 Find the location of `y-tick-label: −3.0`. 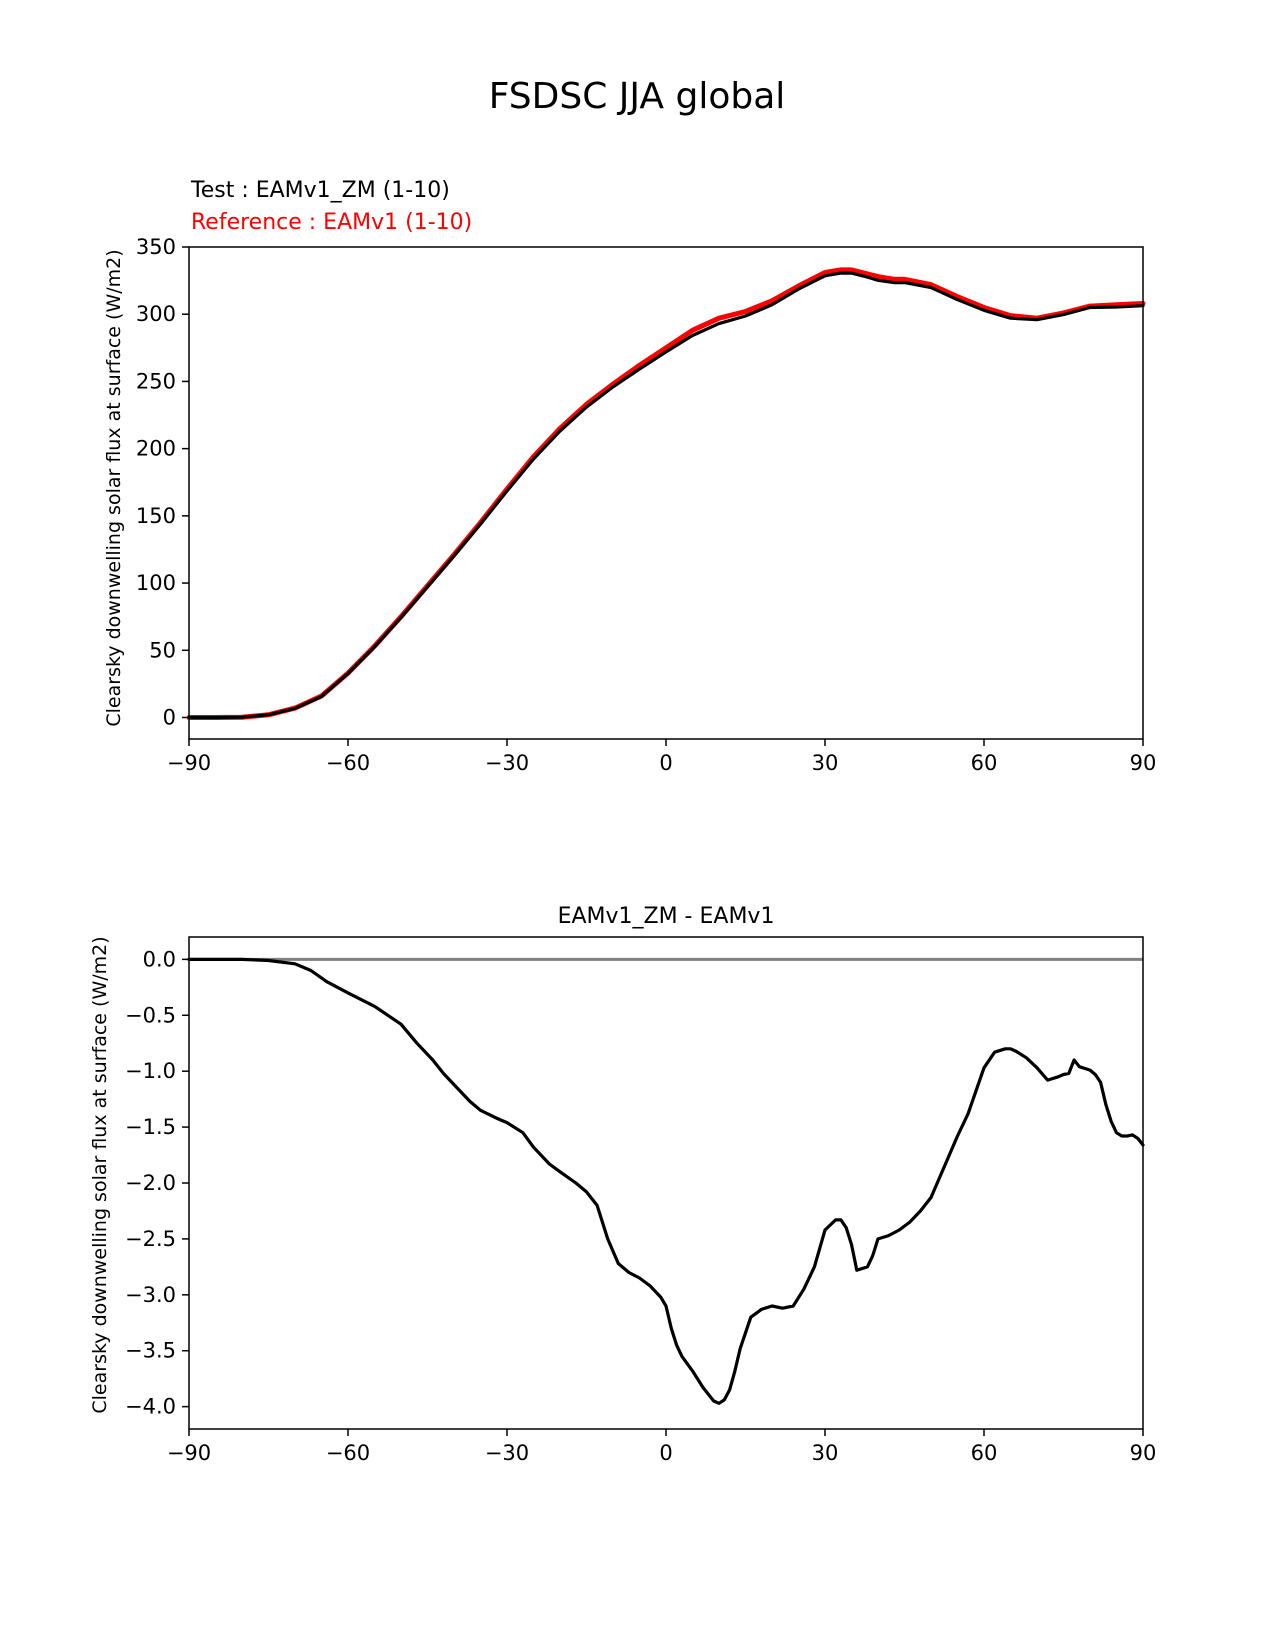

y-tick-label: −3.0 is located at coordinates (150, 1295).